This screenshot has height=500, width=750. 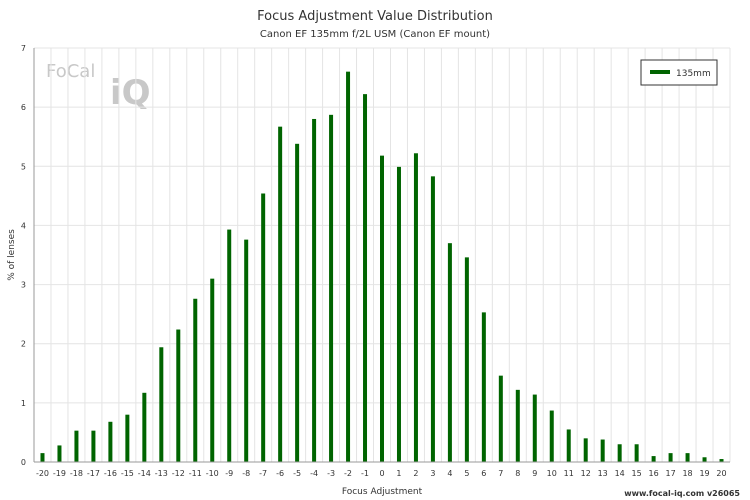 What do you see at coordinates (500, 473) in the screenshot?
I see `x-tick-label: 7` at bounding box center [500, 473].